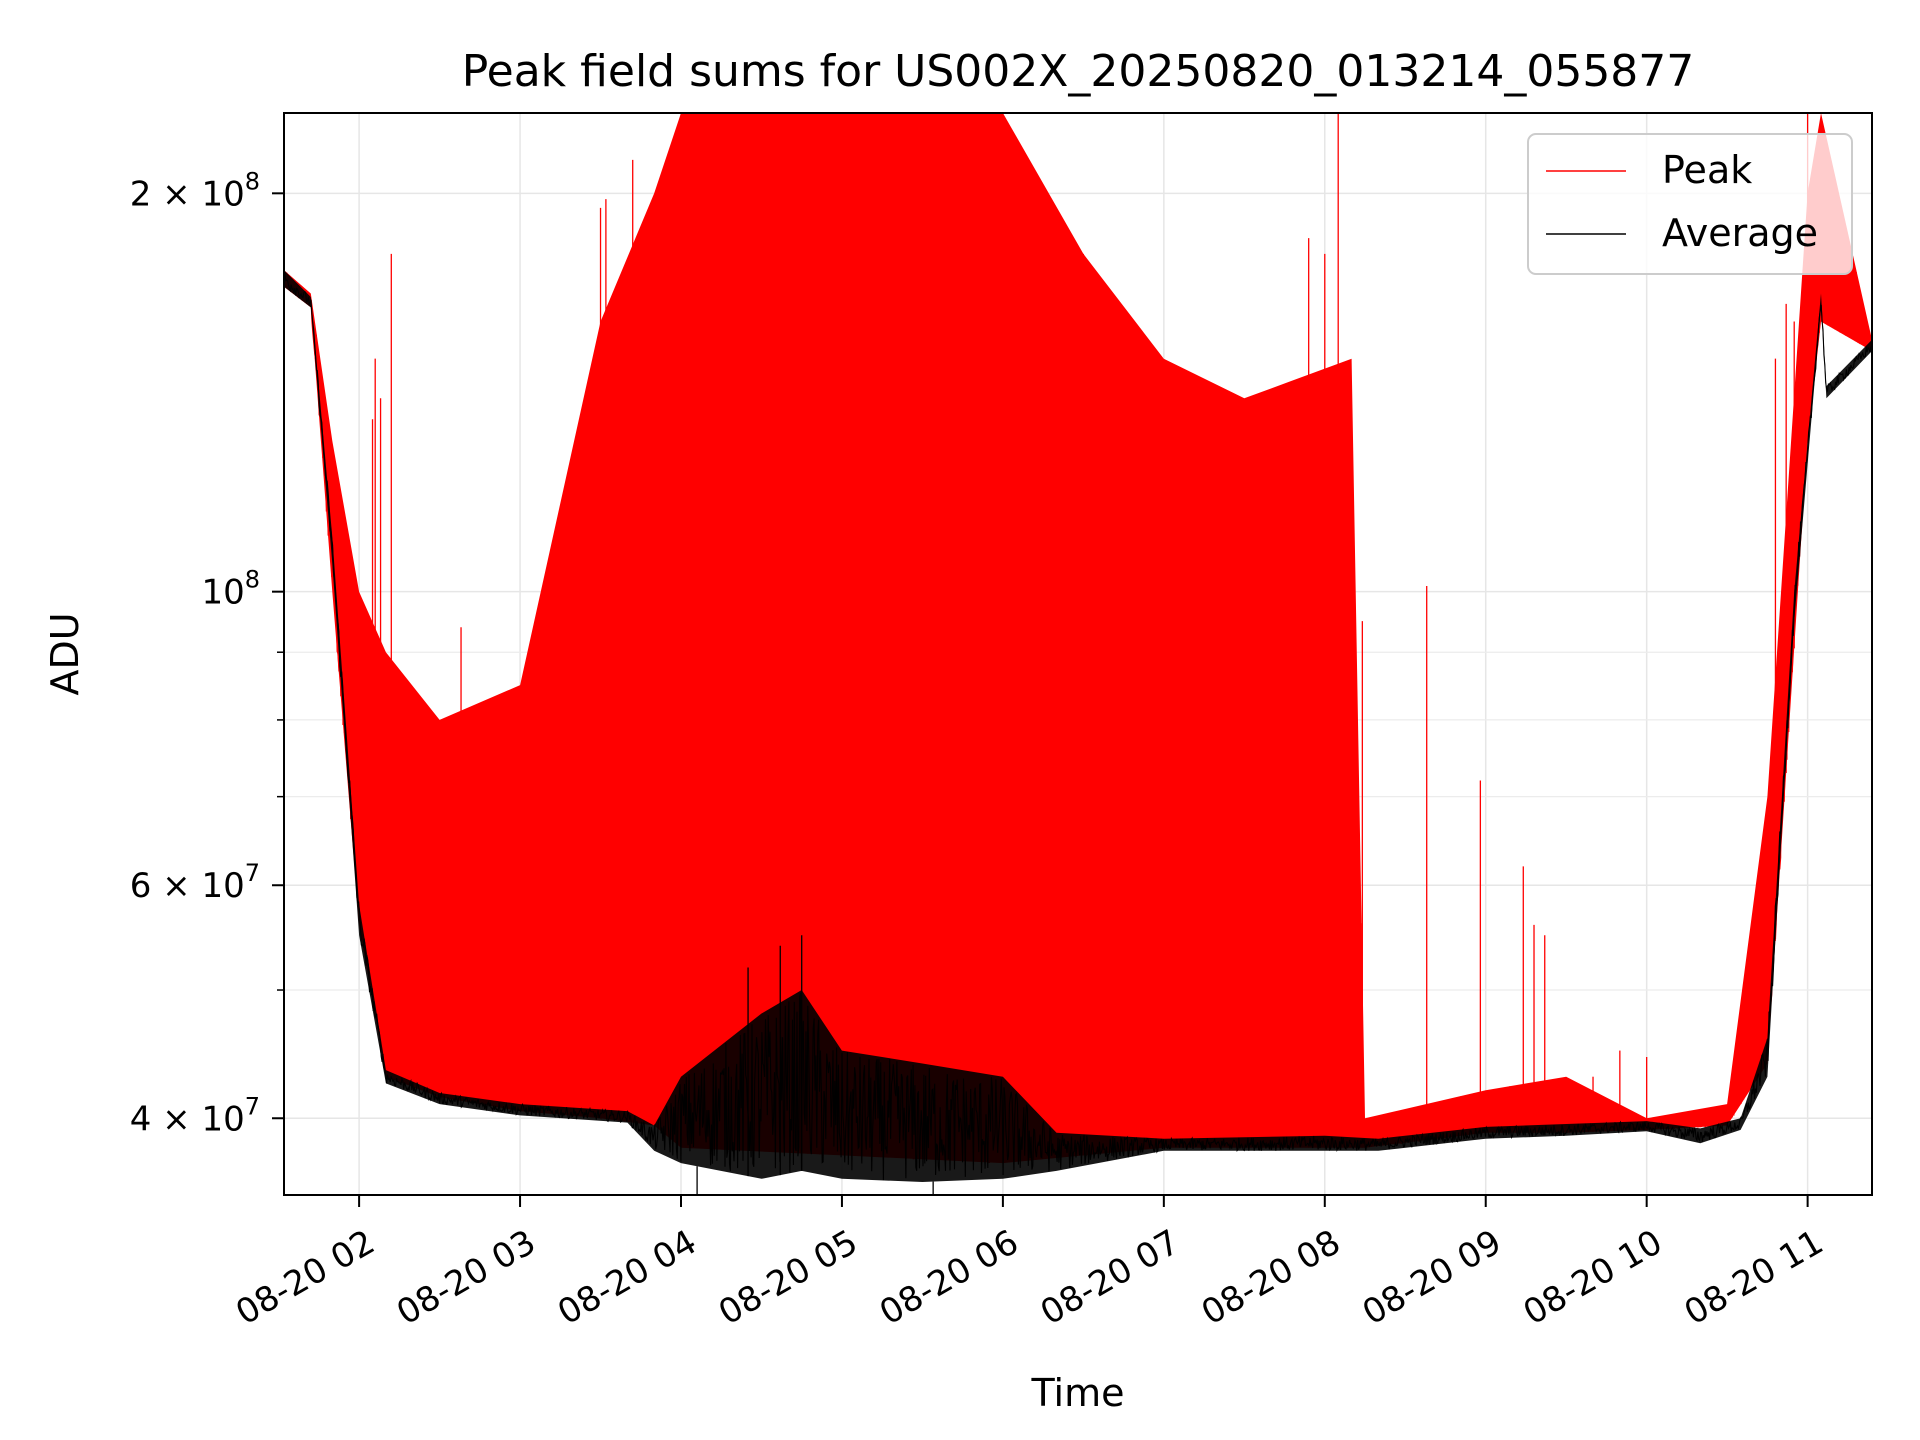  I want to click on x-tick-label: 08-20 11, so click(1754, 1277).